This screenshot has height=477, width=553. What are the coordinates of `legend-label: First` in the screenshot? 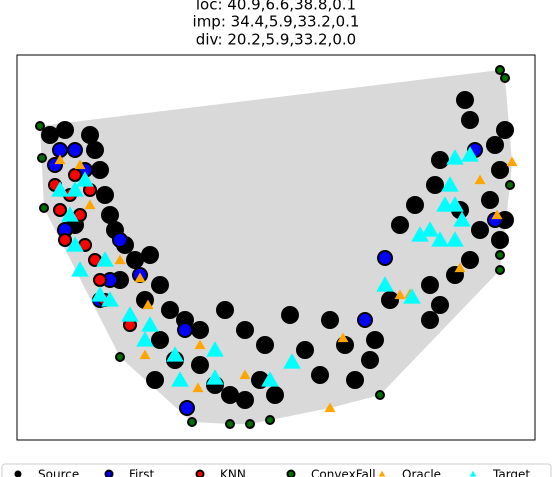 It's located at (142, 472).